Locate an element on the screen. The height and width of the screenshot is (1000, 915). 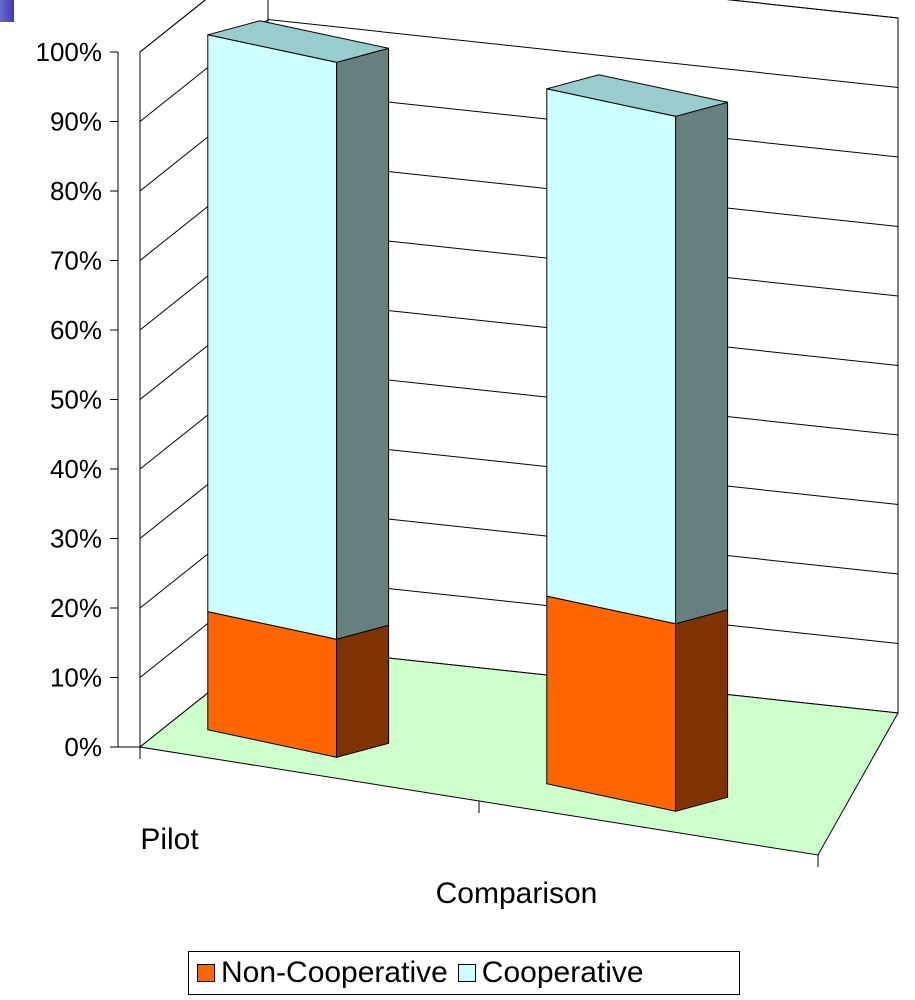
legend-swatch-cooperative is located at coordinates (466, 973).